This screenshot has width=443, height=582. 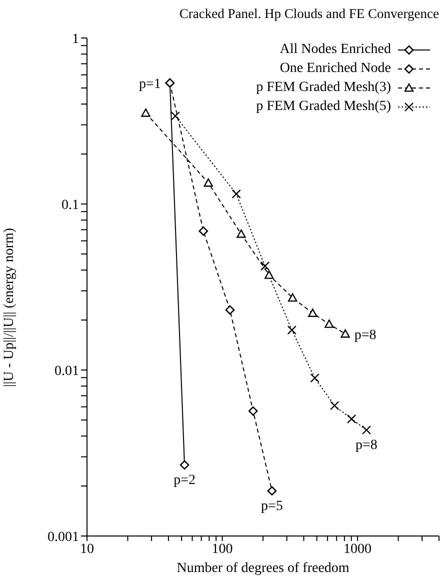 I want to click on legend-label: All Nodes Enriched, so click(x=335, y=50).